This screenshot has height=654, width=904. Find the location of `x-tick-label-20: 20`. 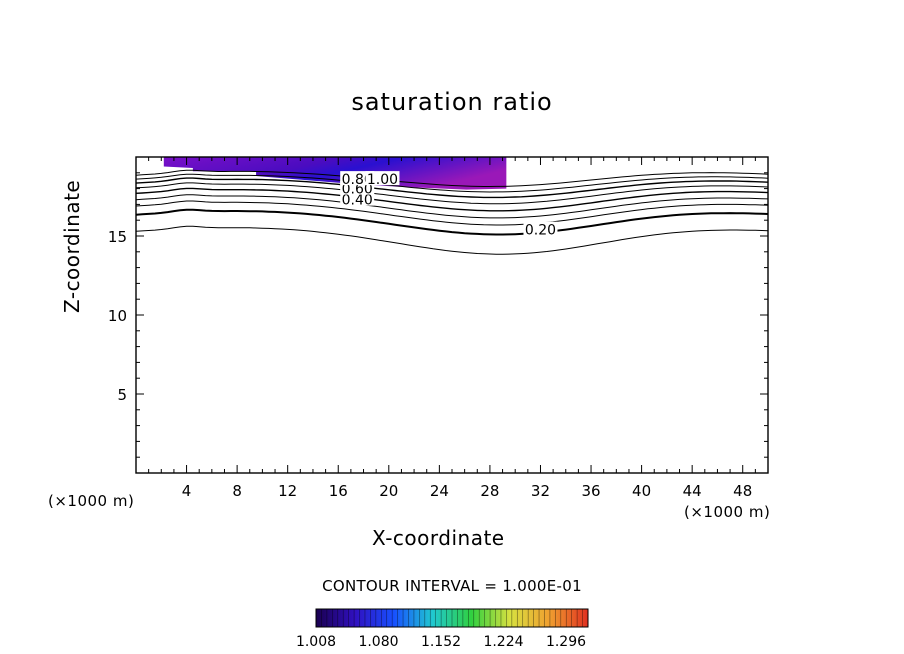

x-tick-label-20: 20 is located at coordinates (388, 491).